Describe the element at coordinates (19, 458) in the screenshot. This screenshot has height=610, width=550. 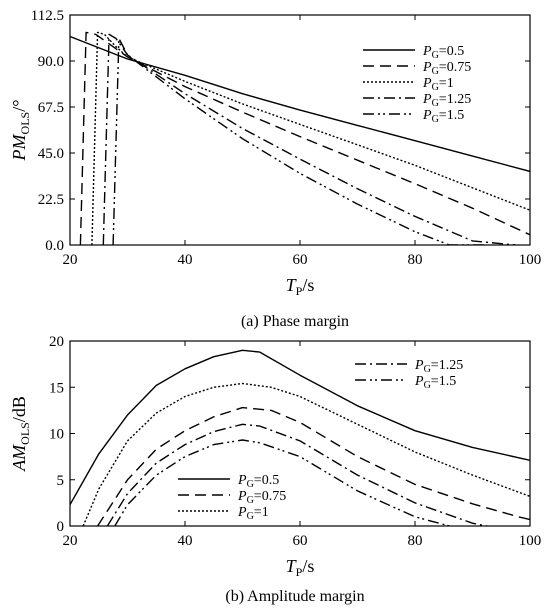
I see `y-axis-label-symbol: AM` at that location.